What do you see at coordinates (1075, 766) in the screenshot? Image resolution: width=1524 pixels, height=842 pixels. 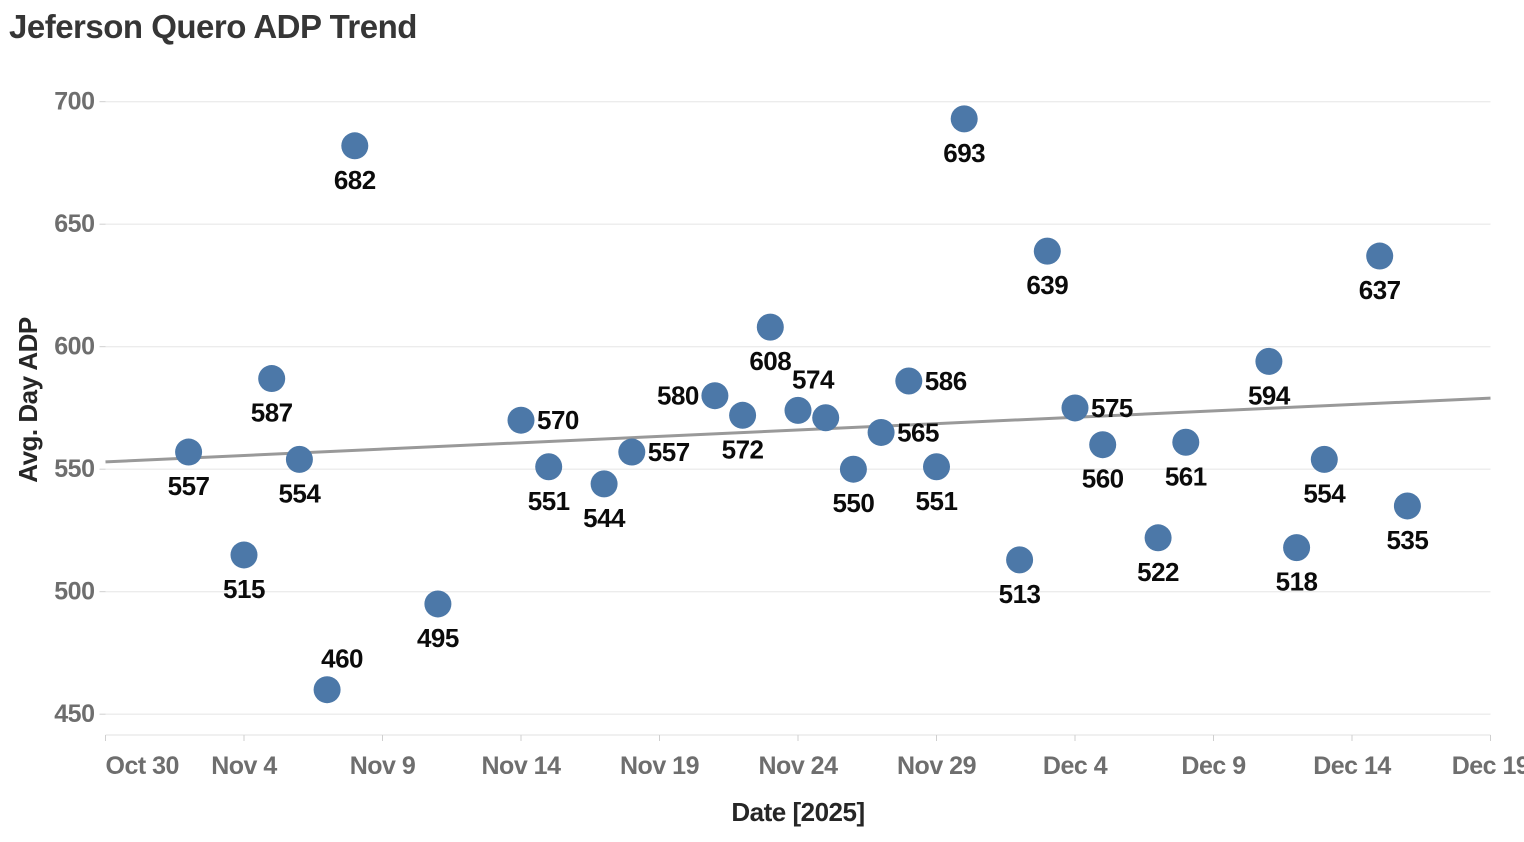 I see `x-tick-label: Dec 4` at bounding box center [1075, 766].